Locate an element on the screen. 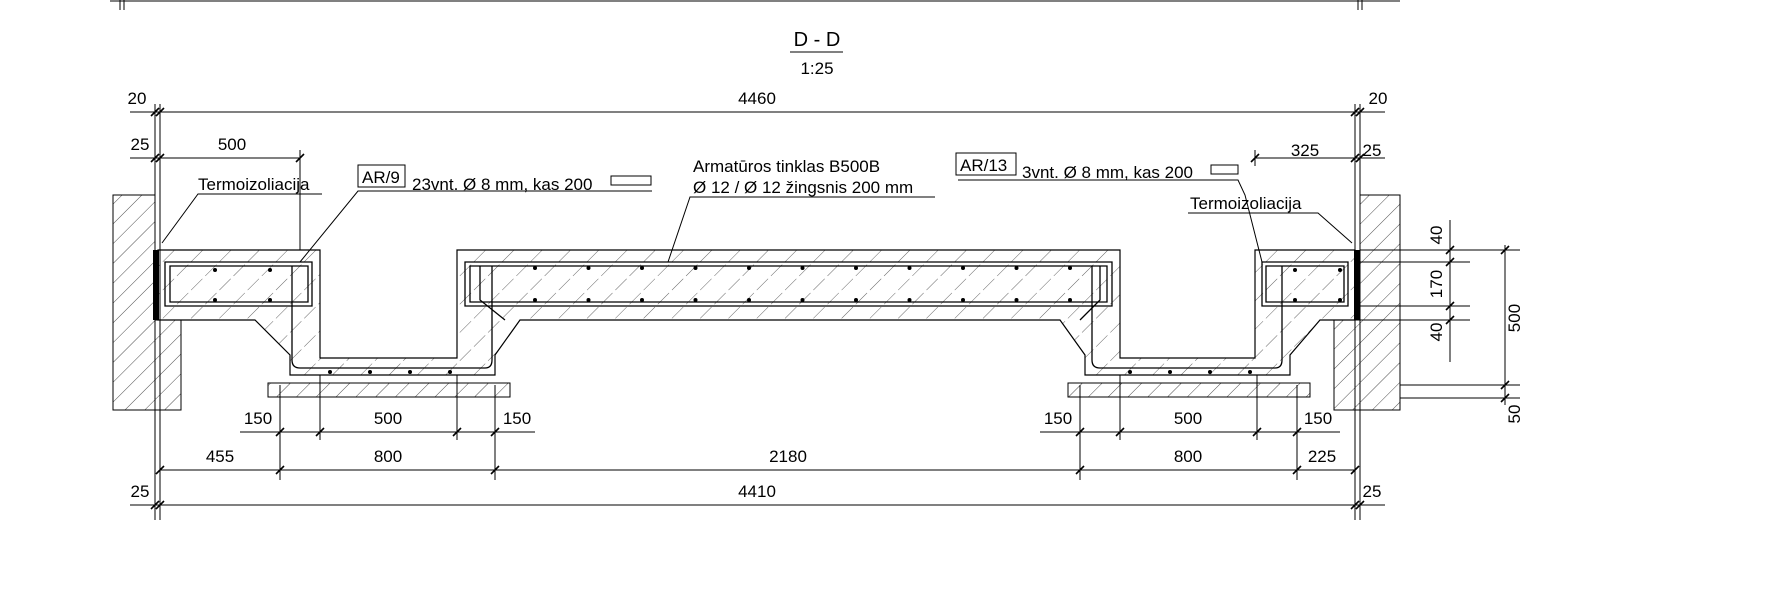 The width and height of the screenshot is (1767, 589). annotation: Ø 12 / Ø 12 žingsnis 200 mm is located at coordinates (803, 187).